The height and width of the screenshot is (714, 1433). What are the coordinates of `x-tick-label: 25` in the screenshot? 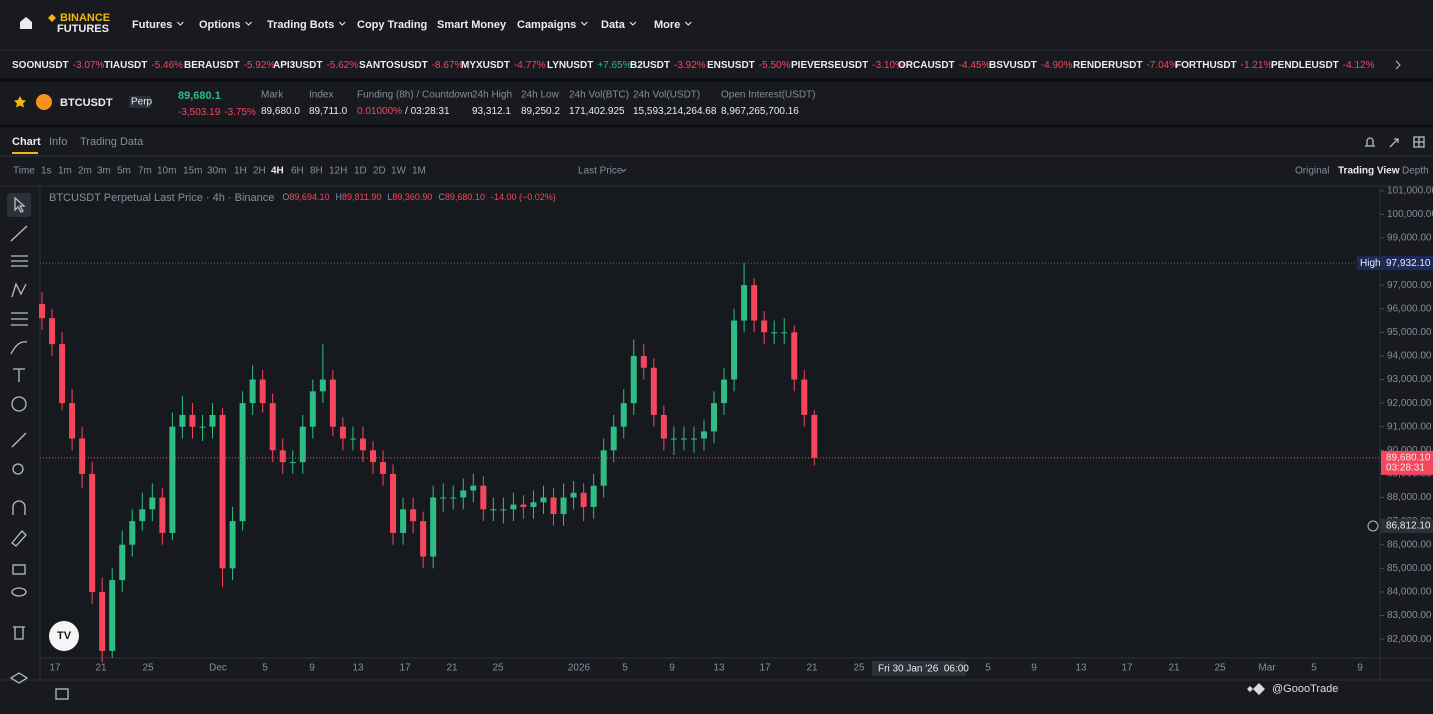 It's located at (148, 668).